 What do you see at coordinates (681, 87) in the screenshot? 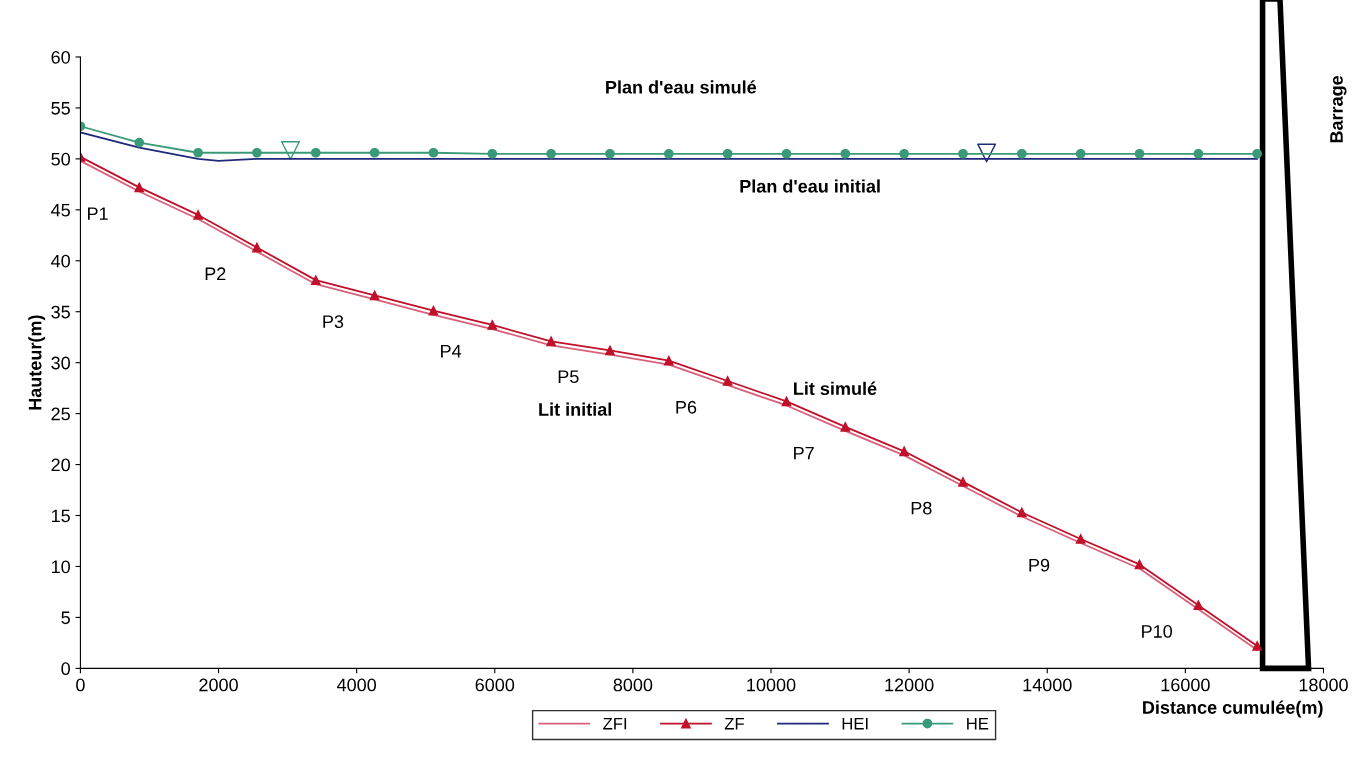
I see `annotation: Plan d'eau simulé` at bounding box center [681, 87].